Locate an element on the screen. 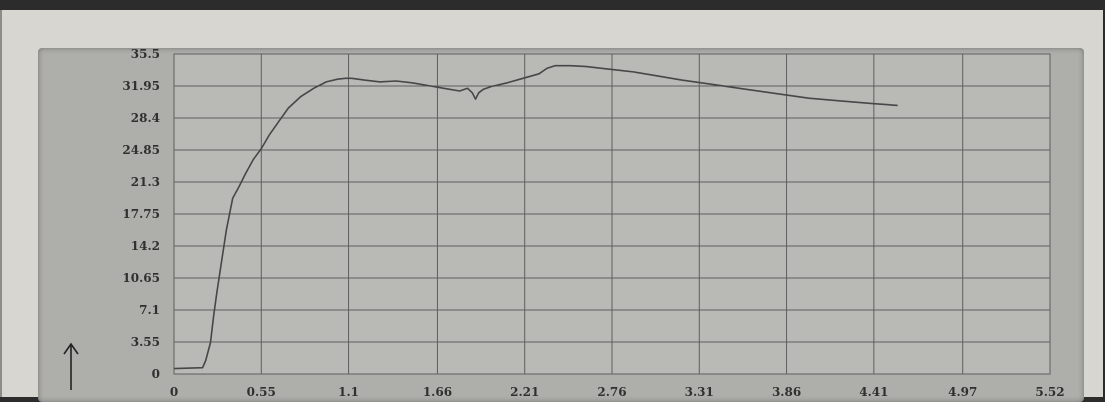 This screenshot has width=1105, height=402. y-tick-label: 24.85 is located at coordinates (141, 150).